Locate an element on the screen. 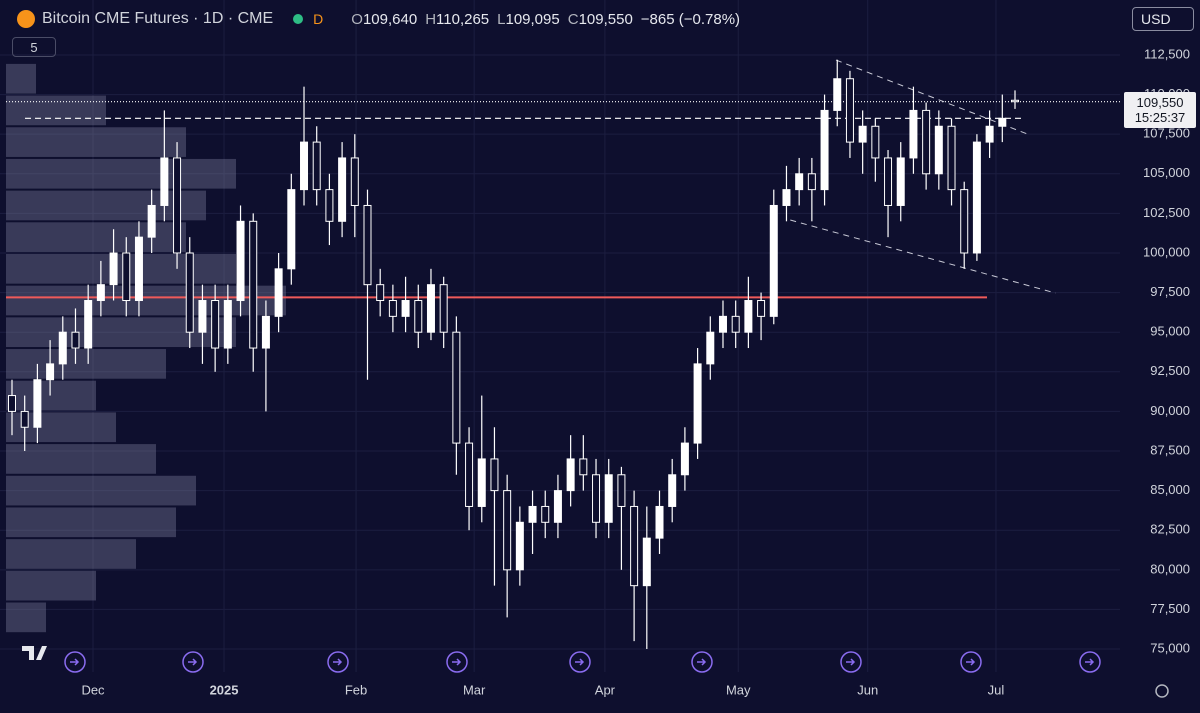  y-tick-label: 85,000 is located at coordinates (1170, 489).